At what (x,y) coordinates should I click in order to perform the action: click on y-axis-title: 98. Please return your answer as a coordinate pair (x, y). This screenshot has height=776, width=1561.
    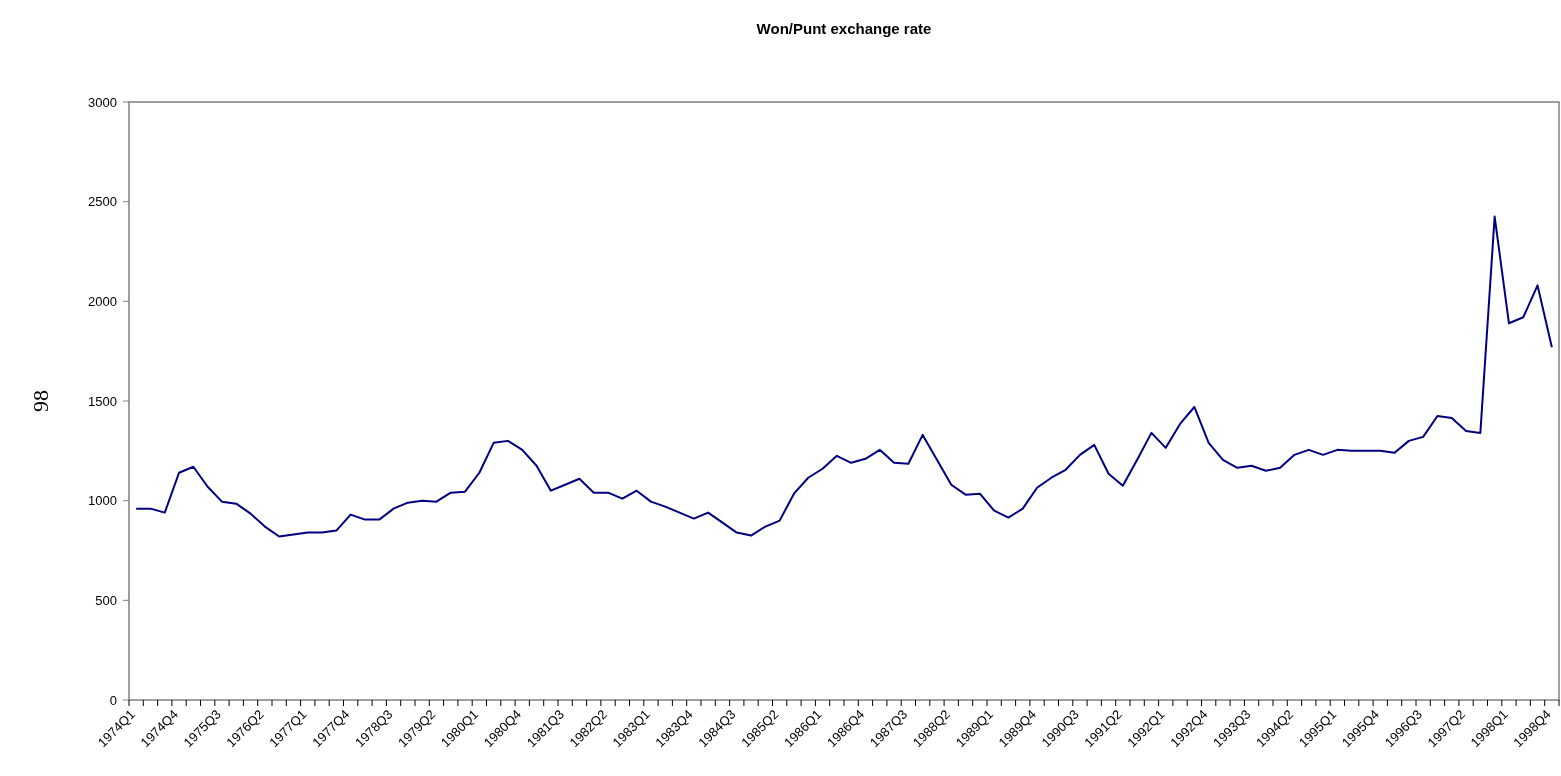
    Looking at the image, I should click on (40, 401).